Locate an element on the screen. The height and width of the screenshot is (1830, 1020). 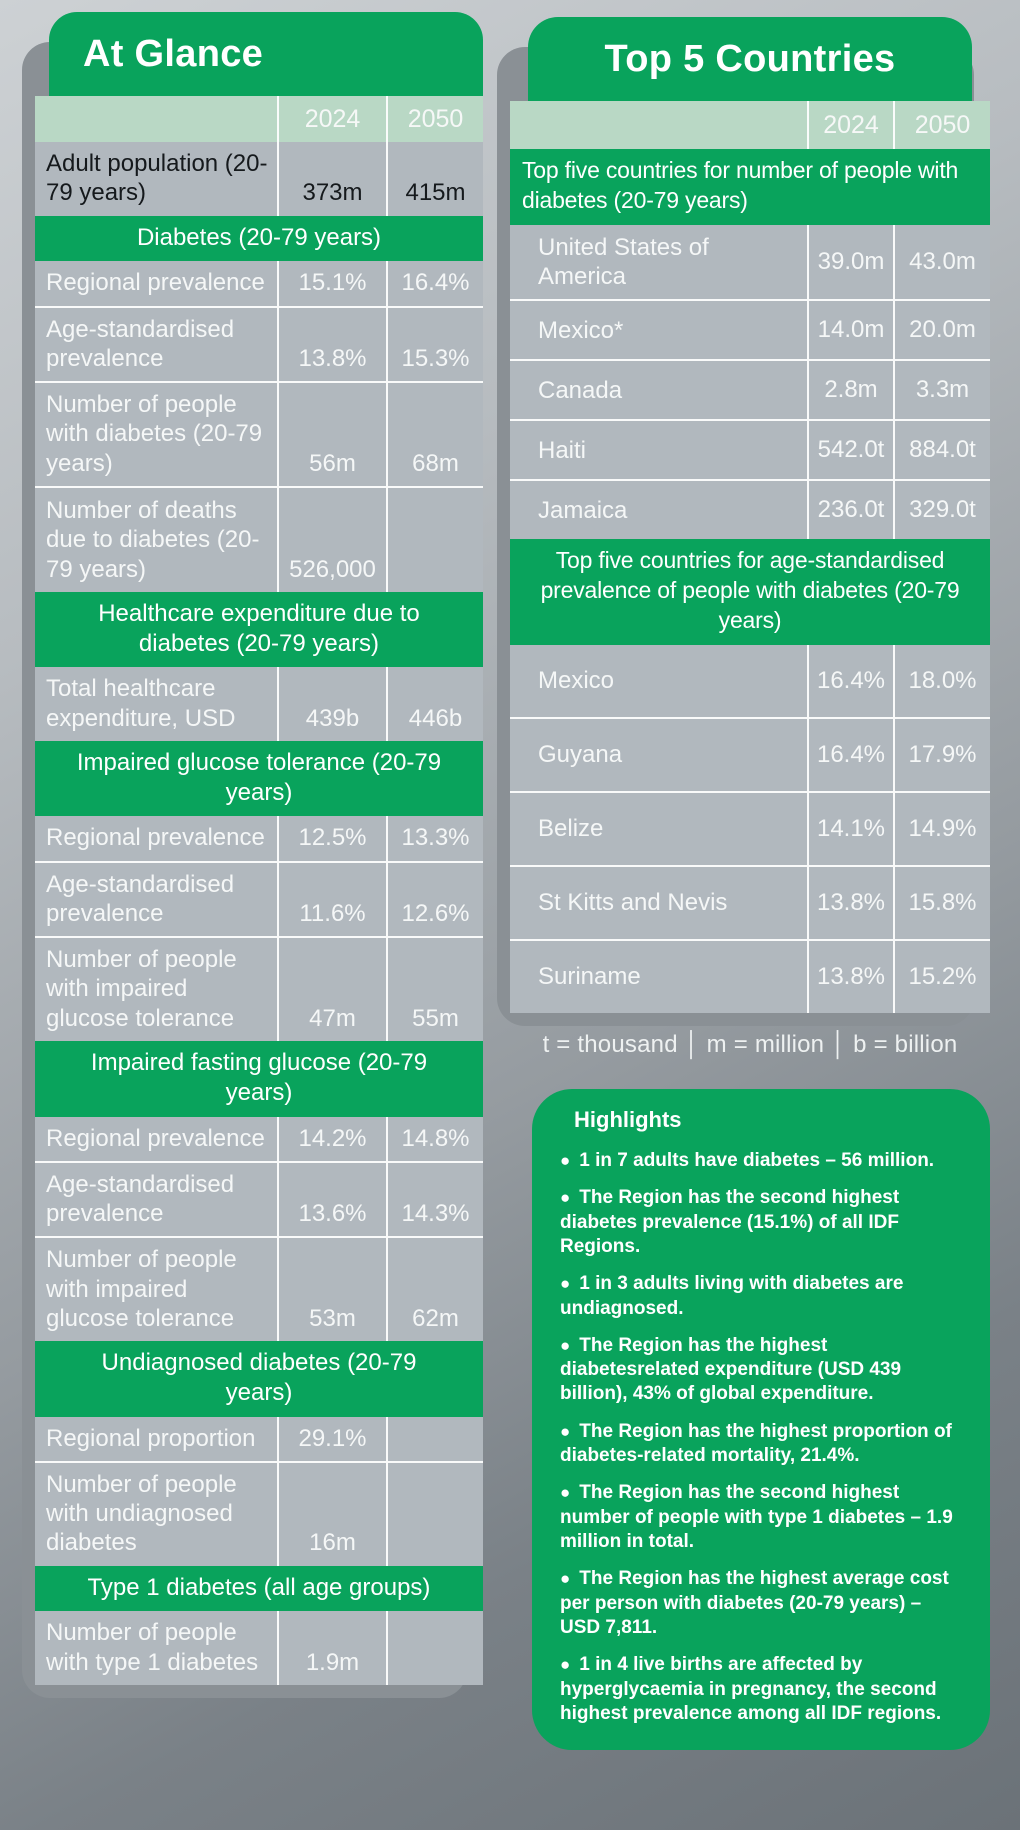
table-row: Regional prevalence 15.1% 16.4% is located at coordinates (259, 283).